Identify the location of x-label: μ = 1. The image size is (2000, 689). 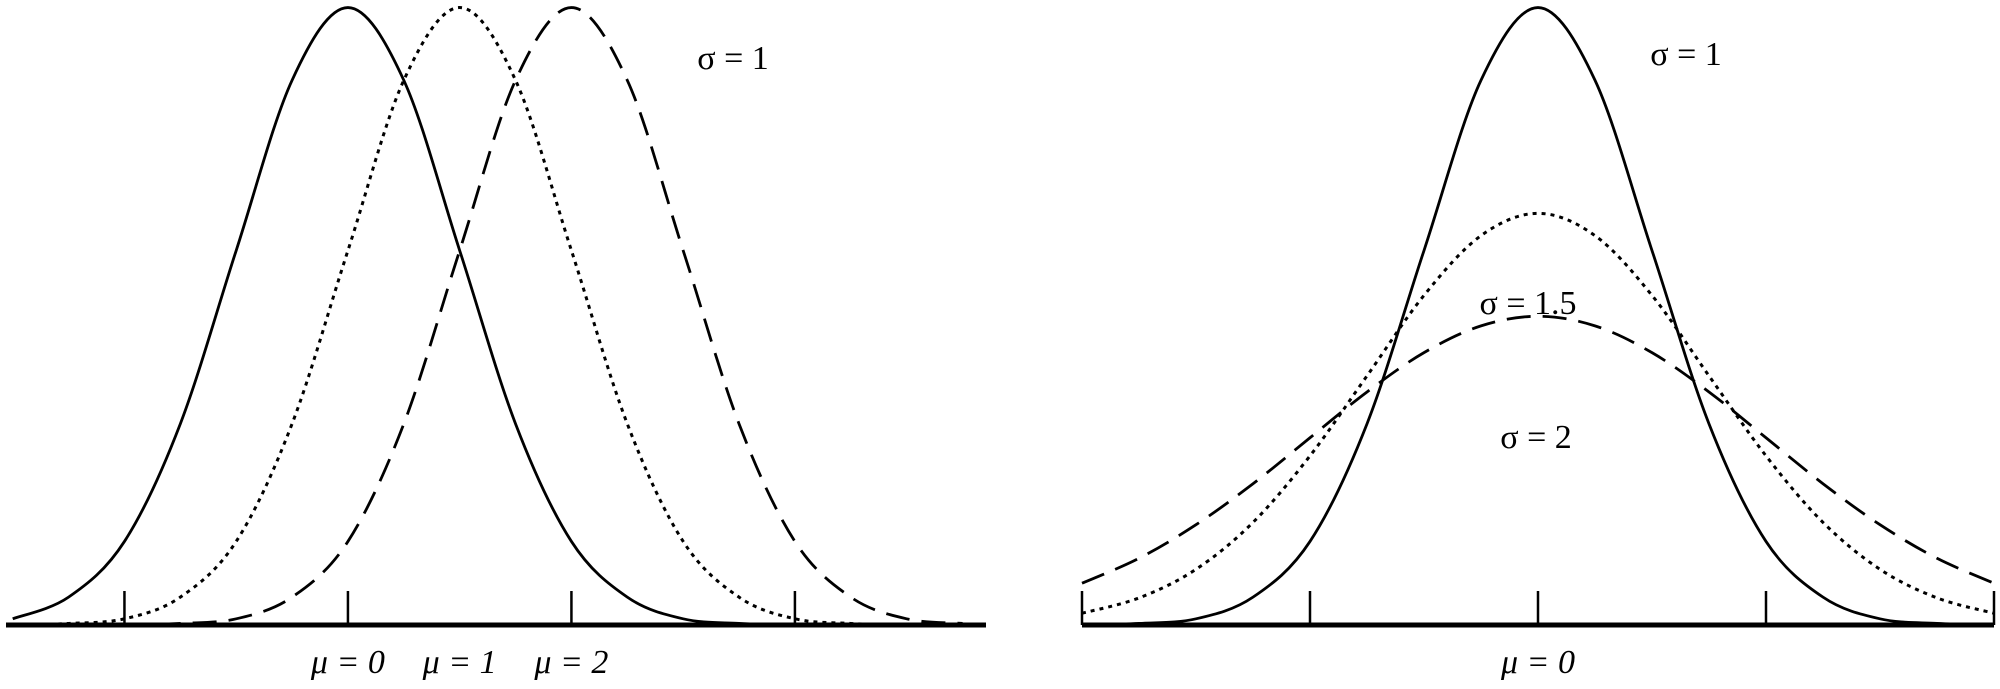
(459, 662).